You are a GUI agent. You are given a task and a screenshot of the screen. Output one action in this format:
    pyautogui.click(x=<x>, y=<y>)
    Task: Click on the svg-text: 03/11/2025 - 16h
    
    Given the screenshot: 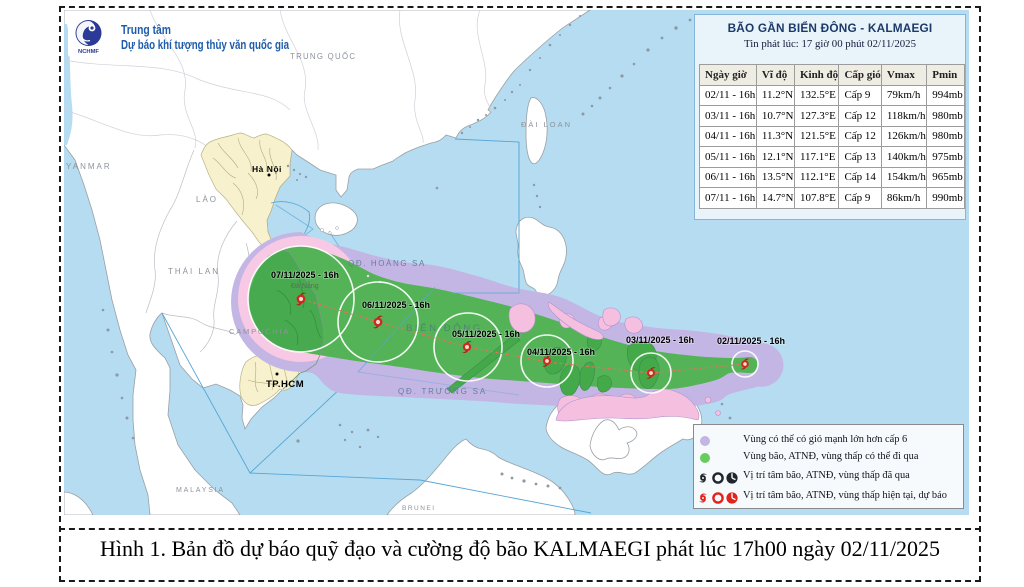 What is the action you would take?
    pyautogui.click(x=660, y=340)
    